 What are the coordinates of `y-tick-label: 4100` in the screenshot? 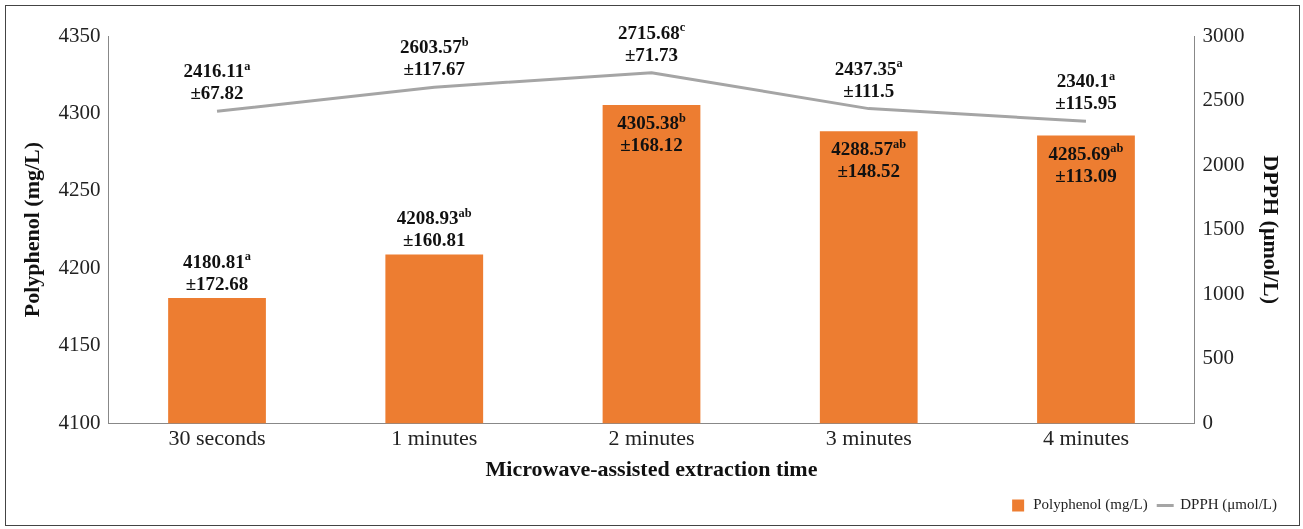 It's located at (79, 421).